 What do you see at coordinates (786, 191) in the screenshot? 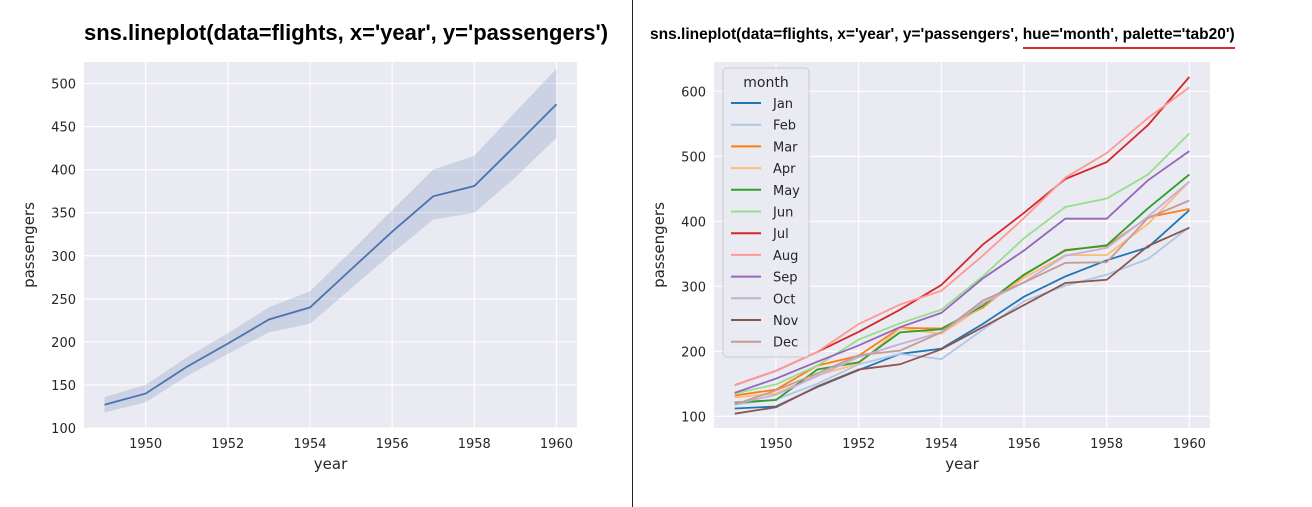
I see `legend-label-may: May` at bounding box center [786, 191].